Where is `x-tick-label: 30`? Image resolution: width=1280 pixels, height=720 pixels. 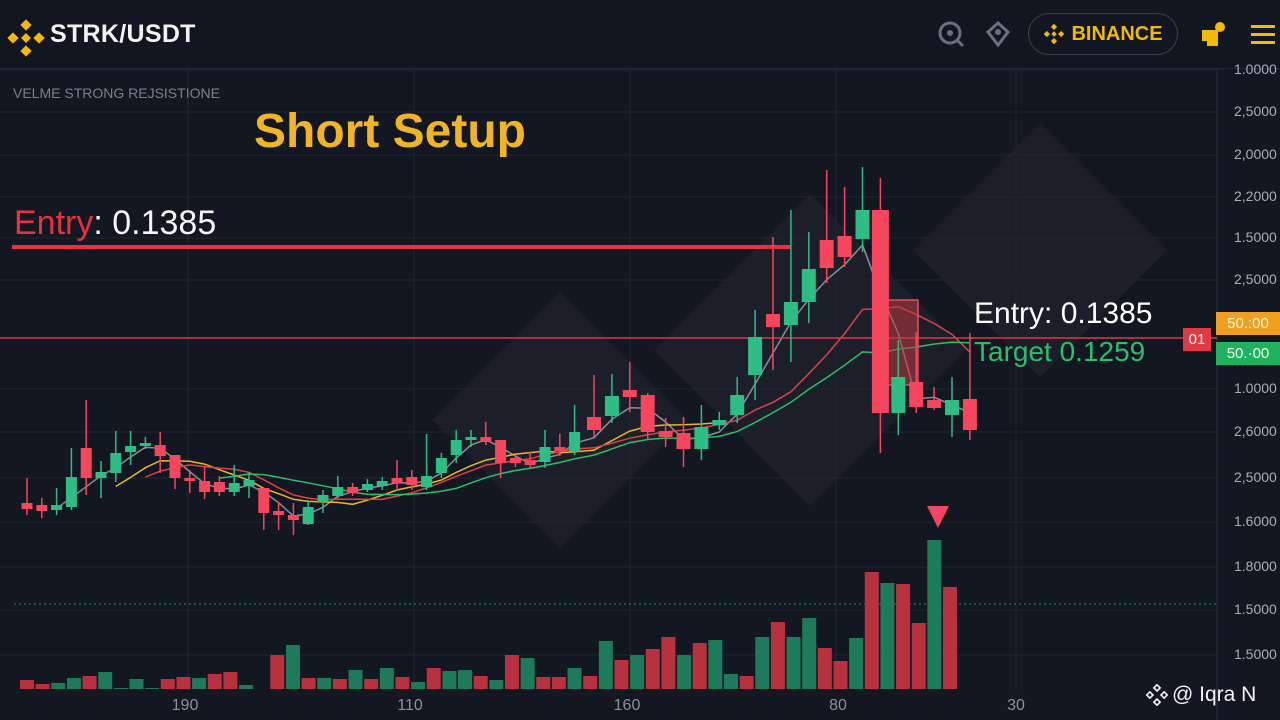 x-tick-label: 30 is located at coordinates (1016, 705).